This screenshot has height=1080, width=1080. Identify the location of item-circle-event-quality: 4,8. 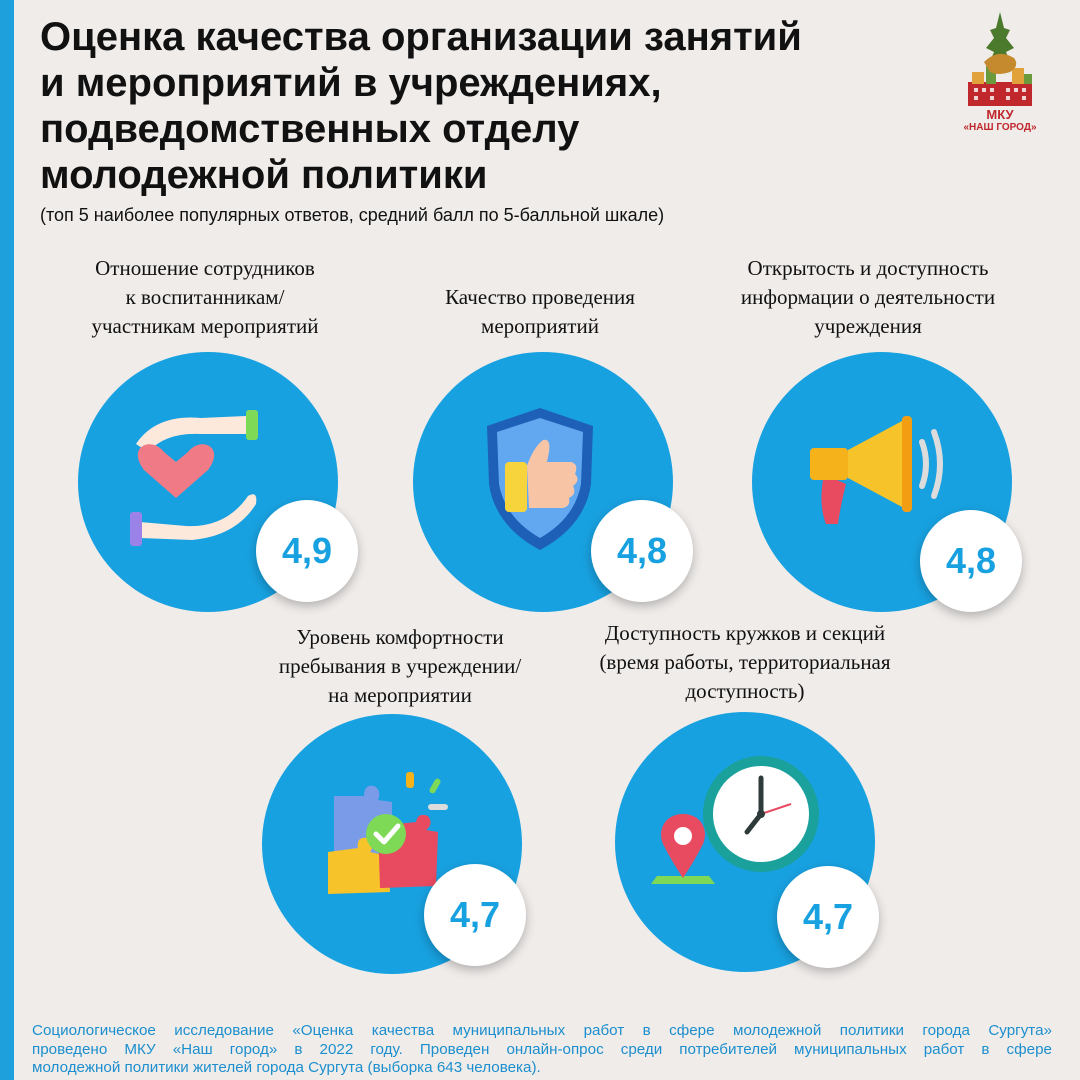
(553, 482).